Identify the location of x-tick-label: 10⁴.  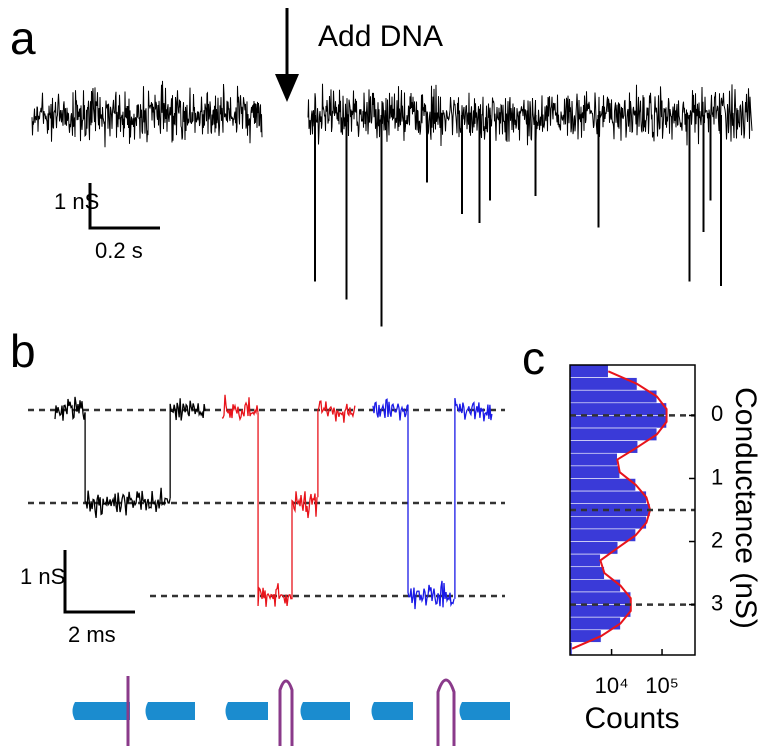
(612, 685).